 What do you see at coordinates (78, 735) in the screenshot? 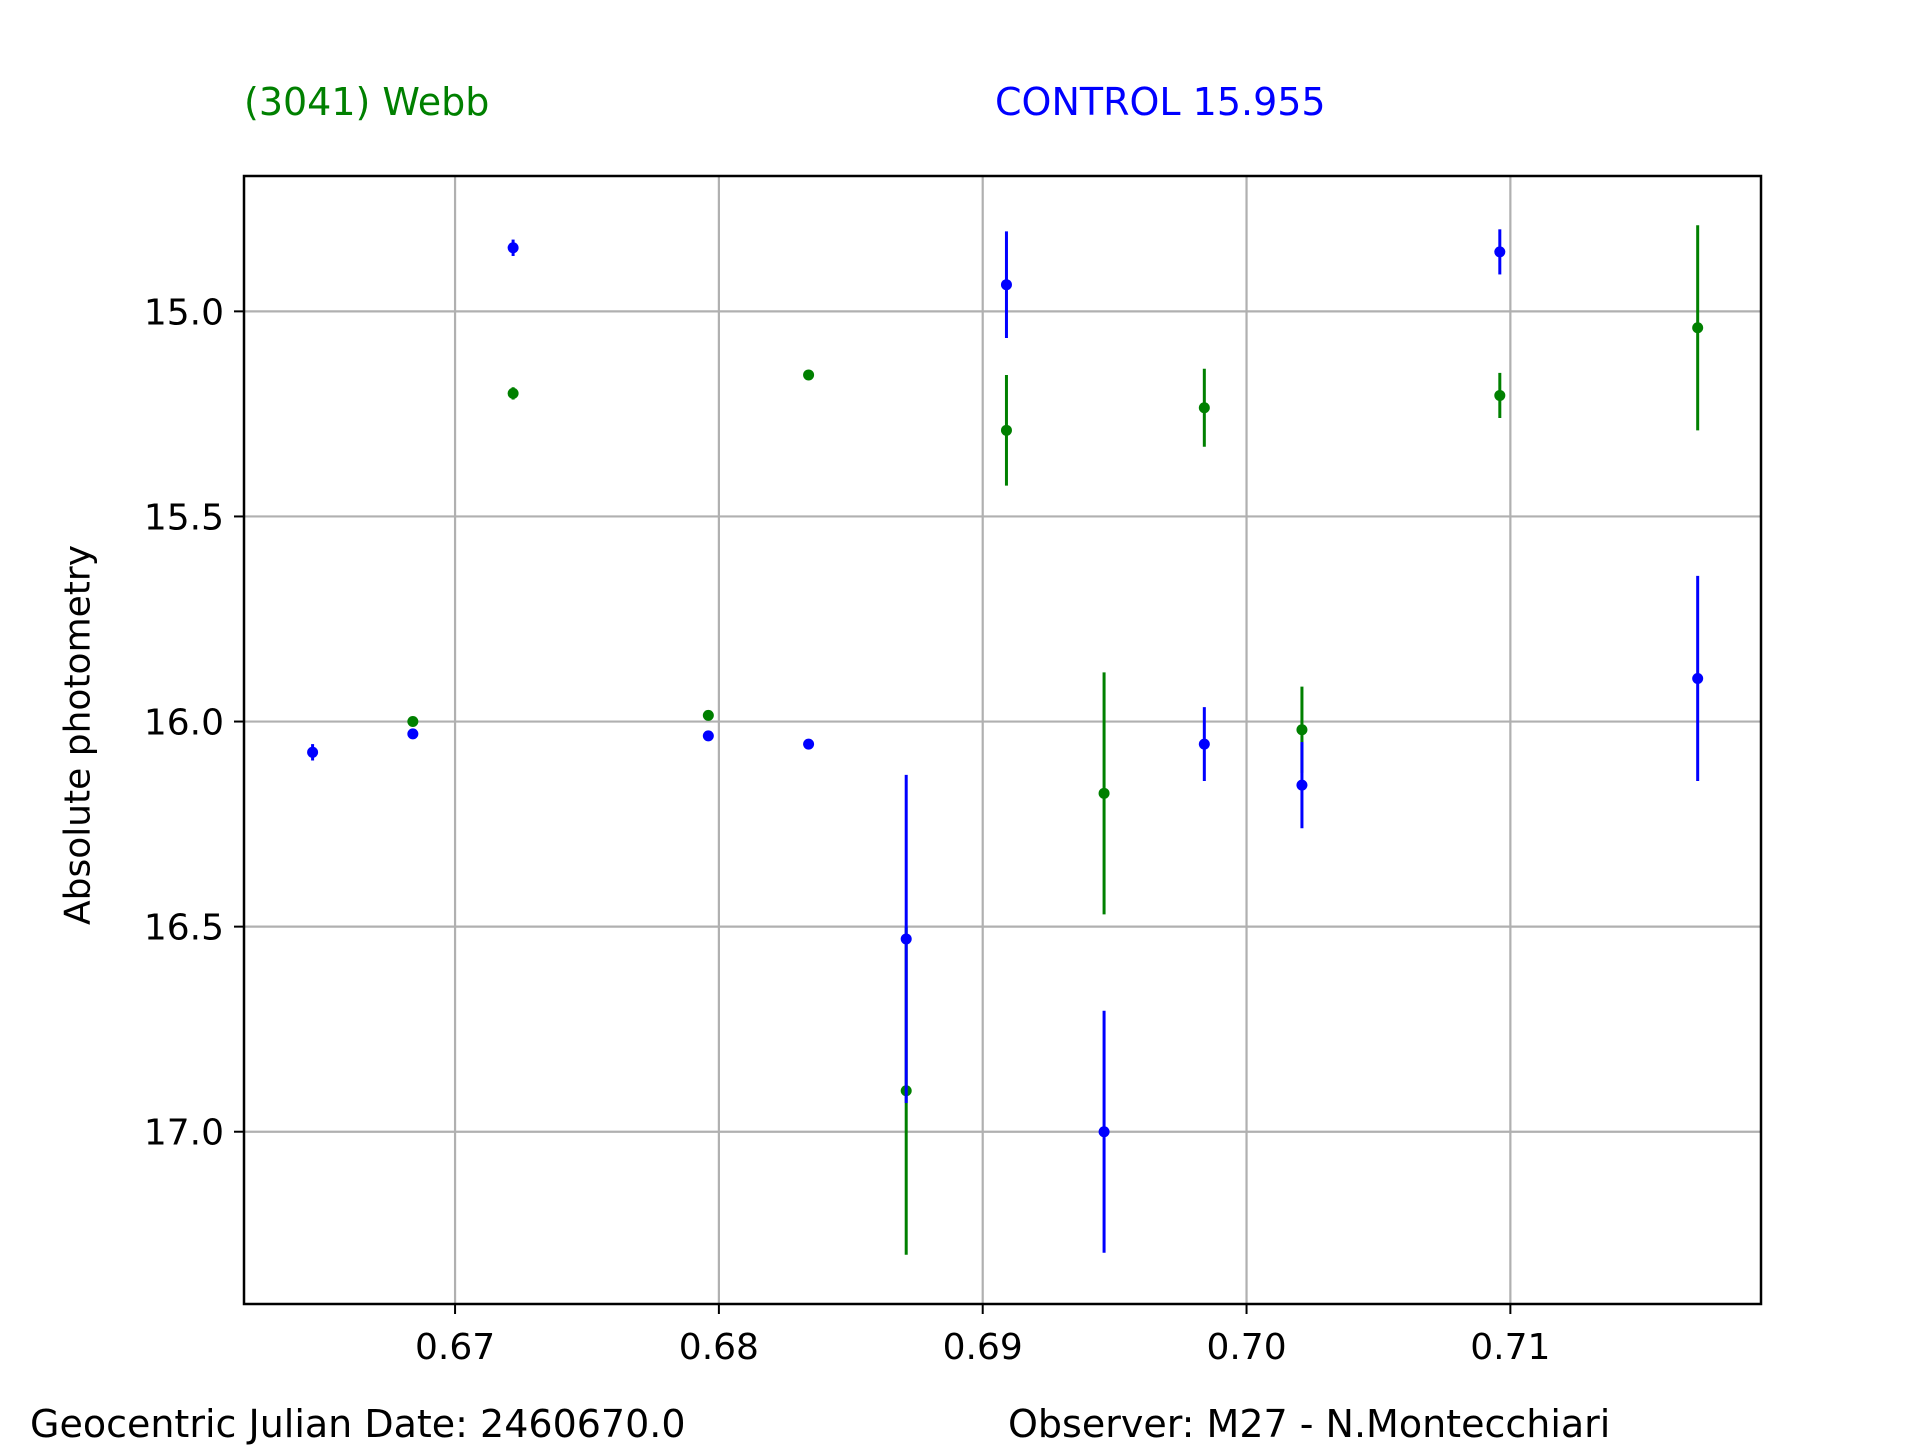
I see `y-axis-label: Absolute photometry` at bounding box center [78, 735].